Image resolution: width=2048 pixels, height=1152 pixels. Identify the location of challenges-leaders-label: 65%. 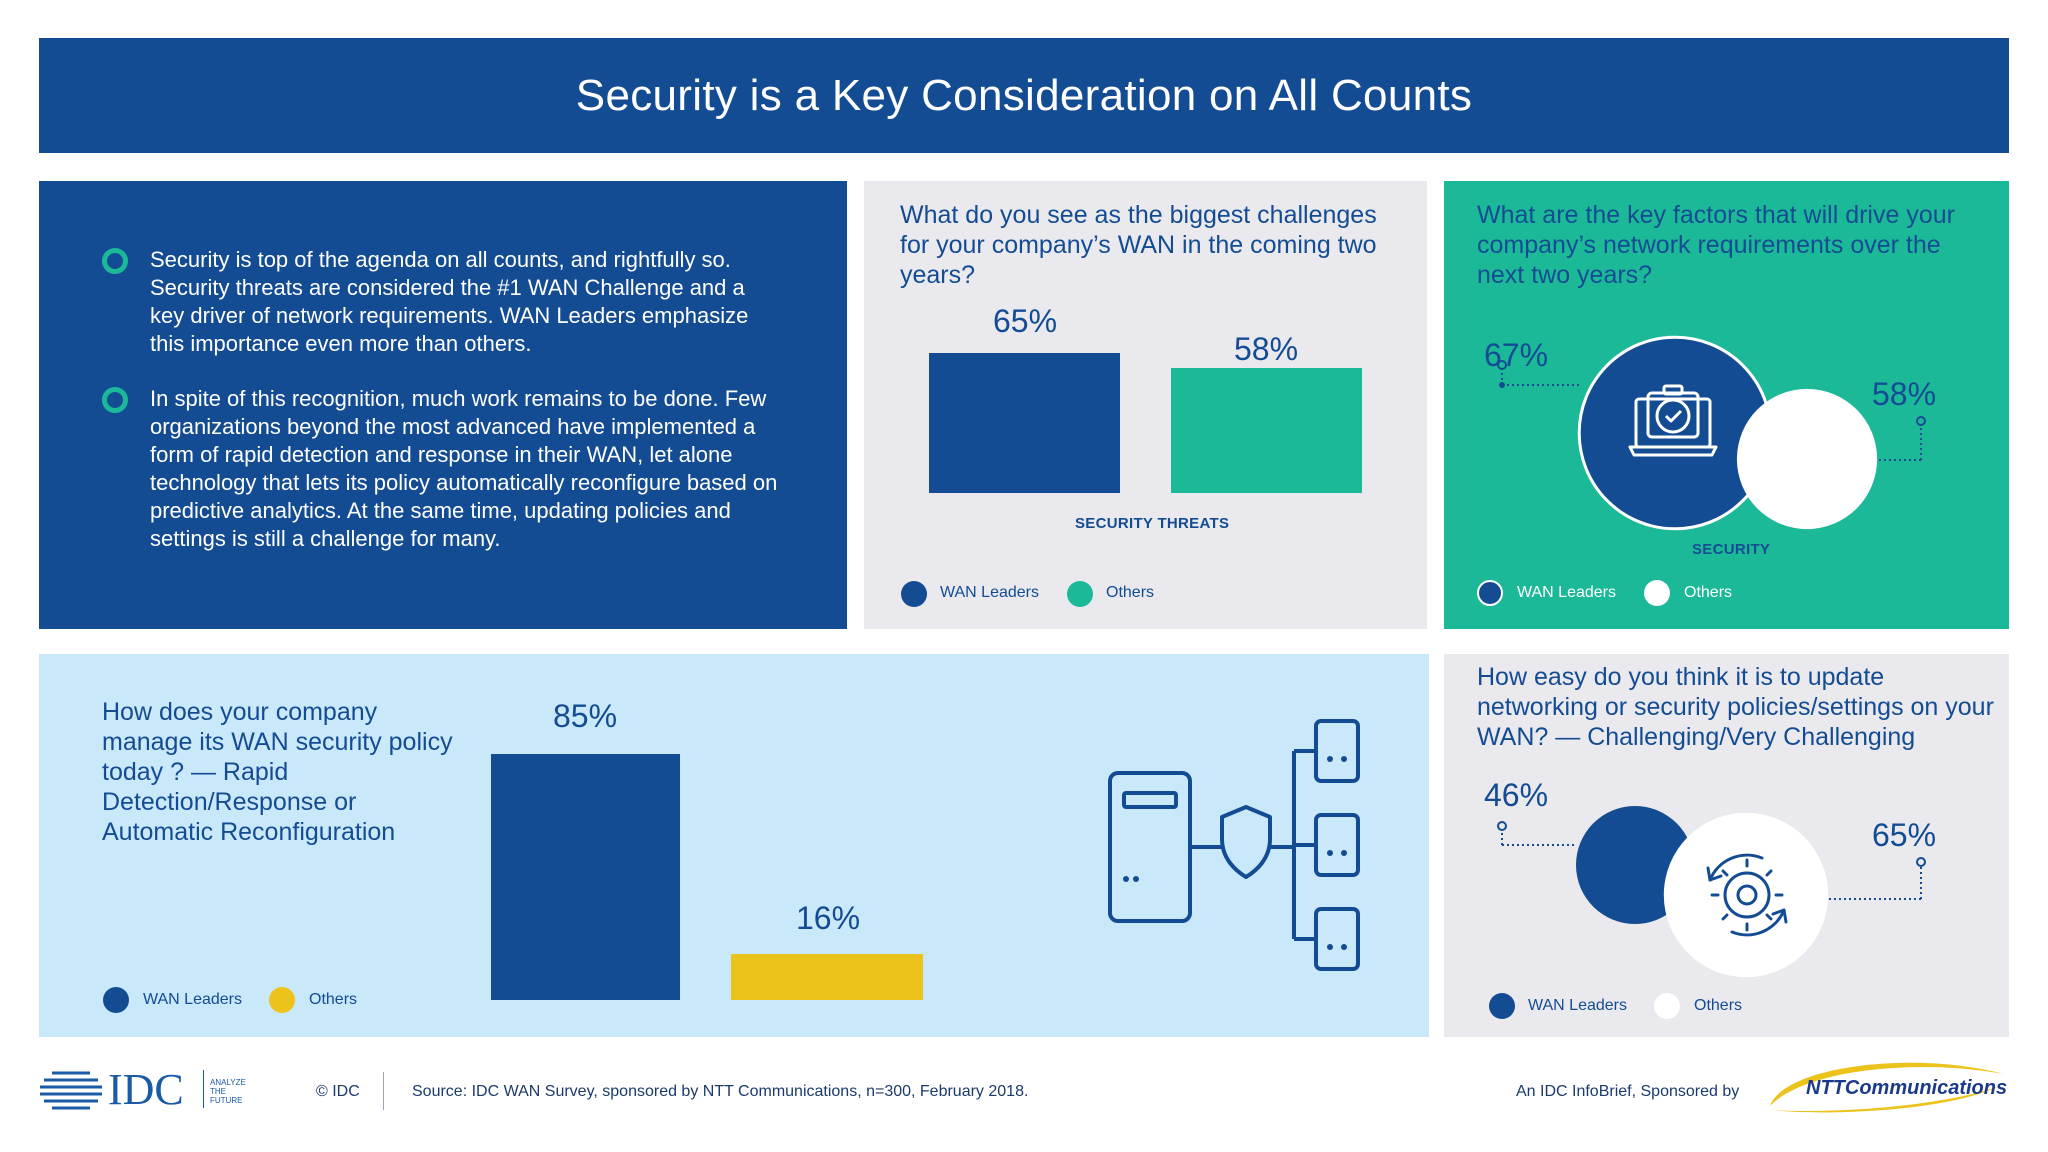
(1025, 321).